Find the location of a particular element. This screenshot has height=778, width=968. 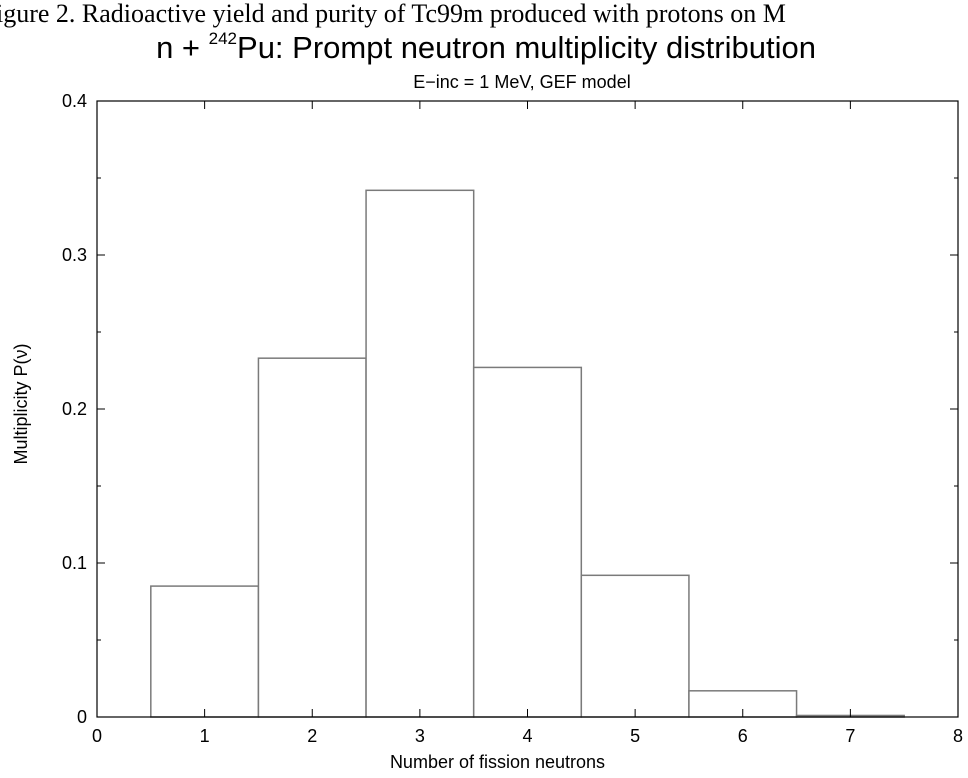

x-tick-label: 8 is located at coordinates (958, 736).